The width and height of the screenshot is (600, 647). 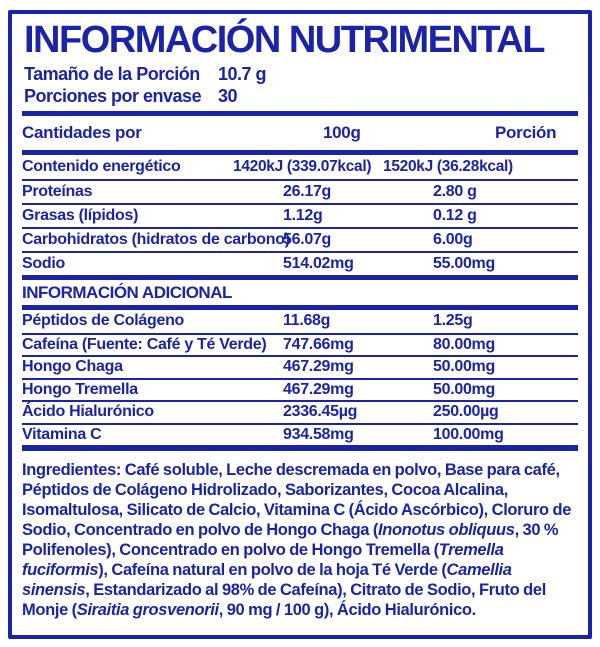 I want to click on table-row: Proteínas 26.17g 2.80 g, so click(x=300, y=191).